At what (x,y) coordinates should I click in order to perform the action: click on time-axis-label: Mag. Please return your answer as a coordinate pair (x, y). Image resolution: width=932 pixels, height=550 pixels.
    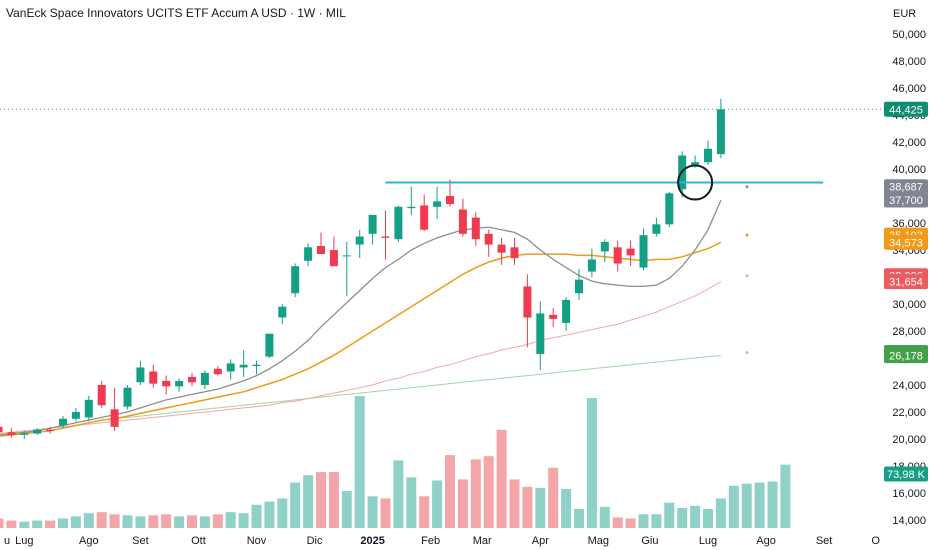
    Looking at the image, I should click on (598, 541).